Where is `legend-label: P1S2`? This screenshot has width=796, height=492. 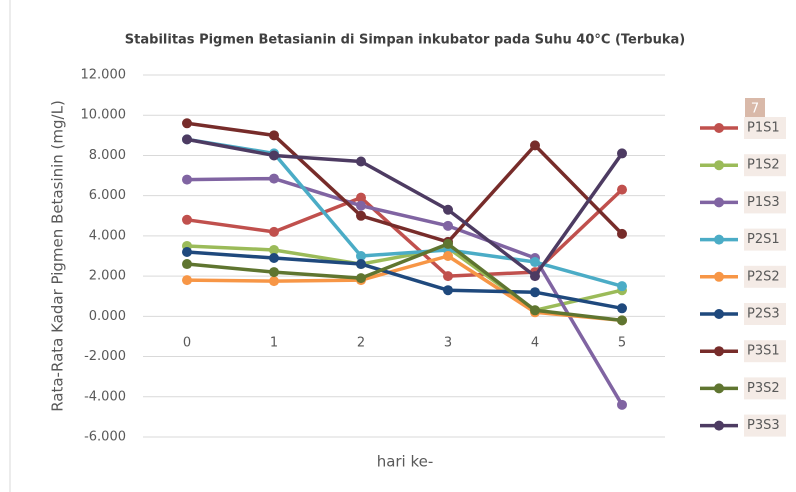 legend-label: P1S2 is located at coordinates (763, 165).